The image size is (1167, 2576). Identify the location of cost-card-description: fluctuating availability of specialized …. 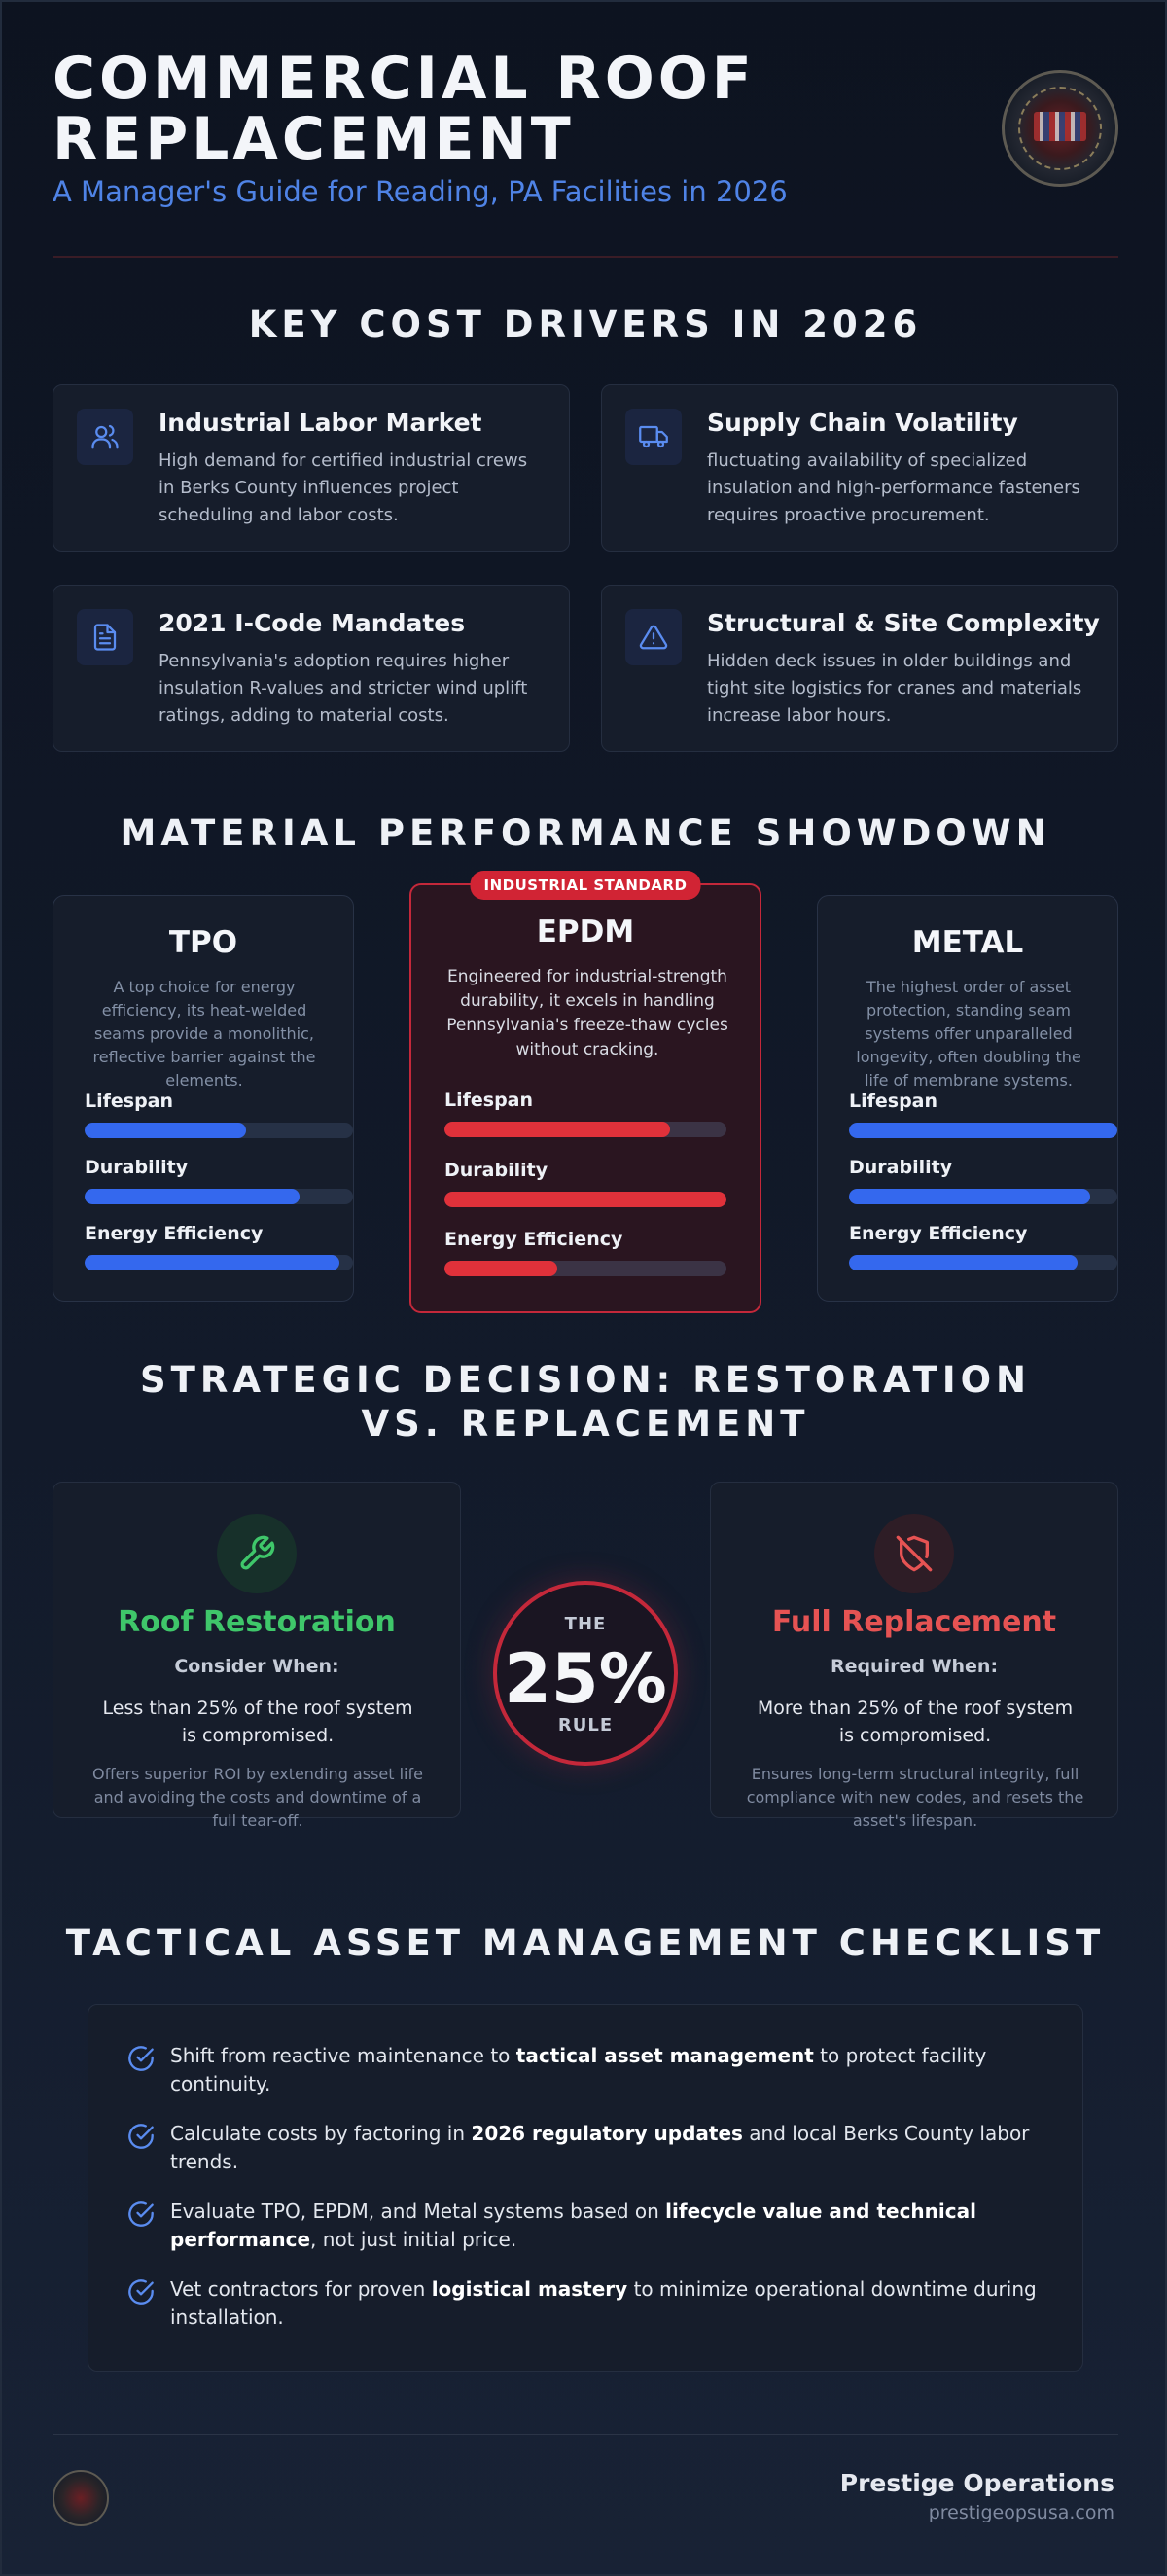
(893, 487).